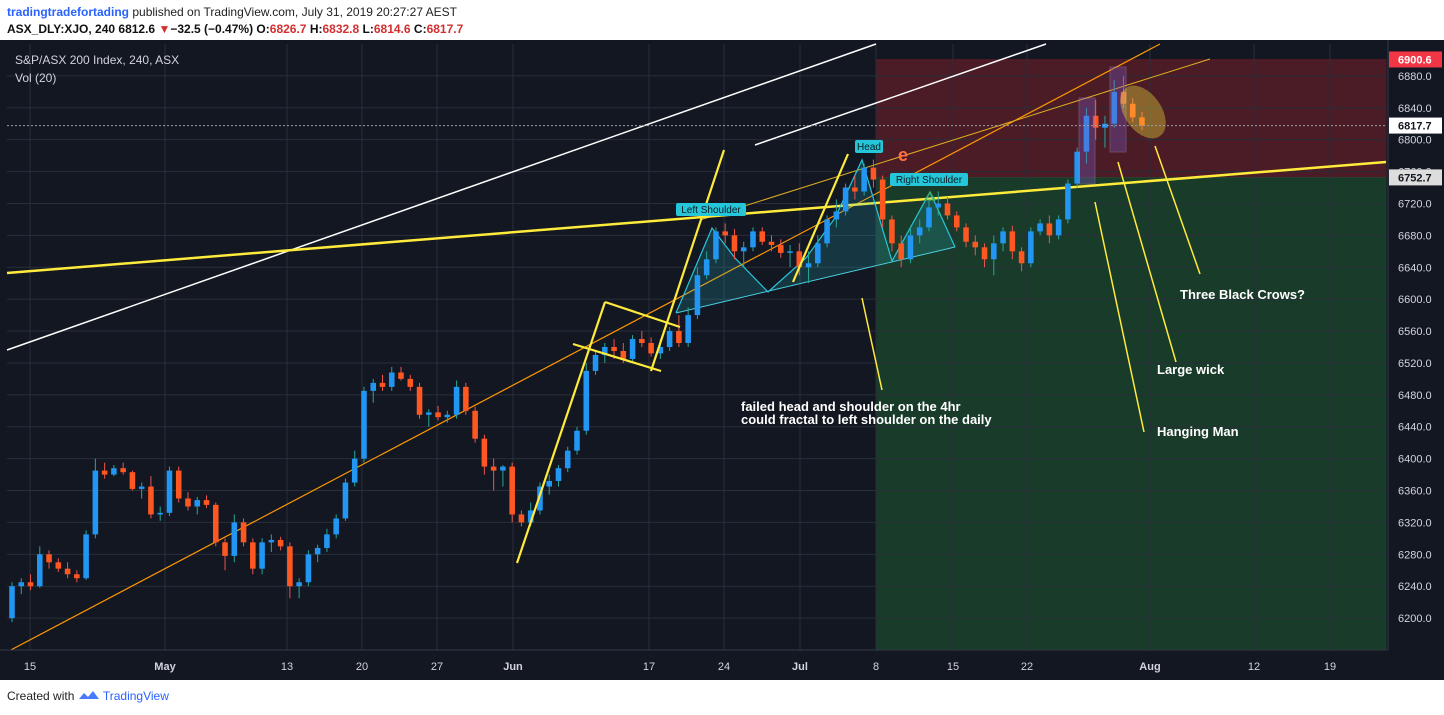 The image size is (1444, 715). I want to click on high-label: H:, so click(316, 29).